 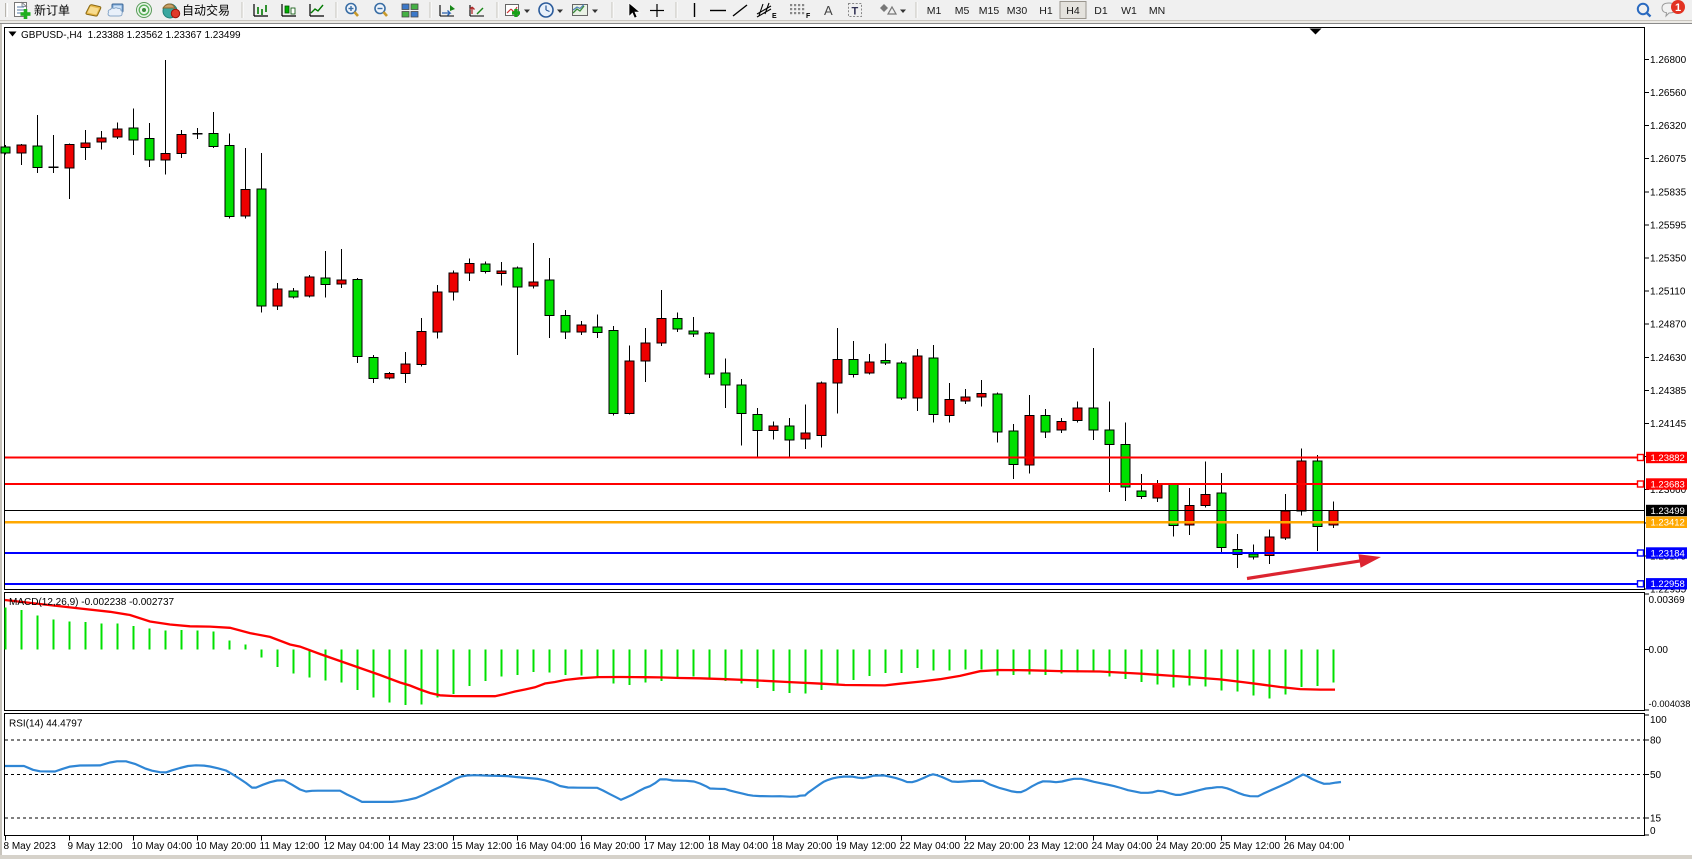 What do you see at coordinates (610, 846) in the screenshot?
I see `svg-text: 16 May 20:00` at bounding box center [610, 846].